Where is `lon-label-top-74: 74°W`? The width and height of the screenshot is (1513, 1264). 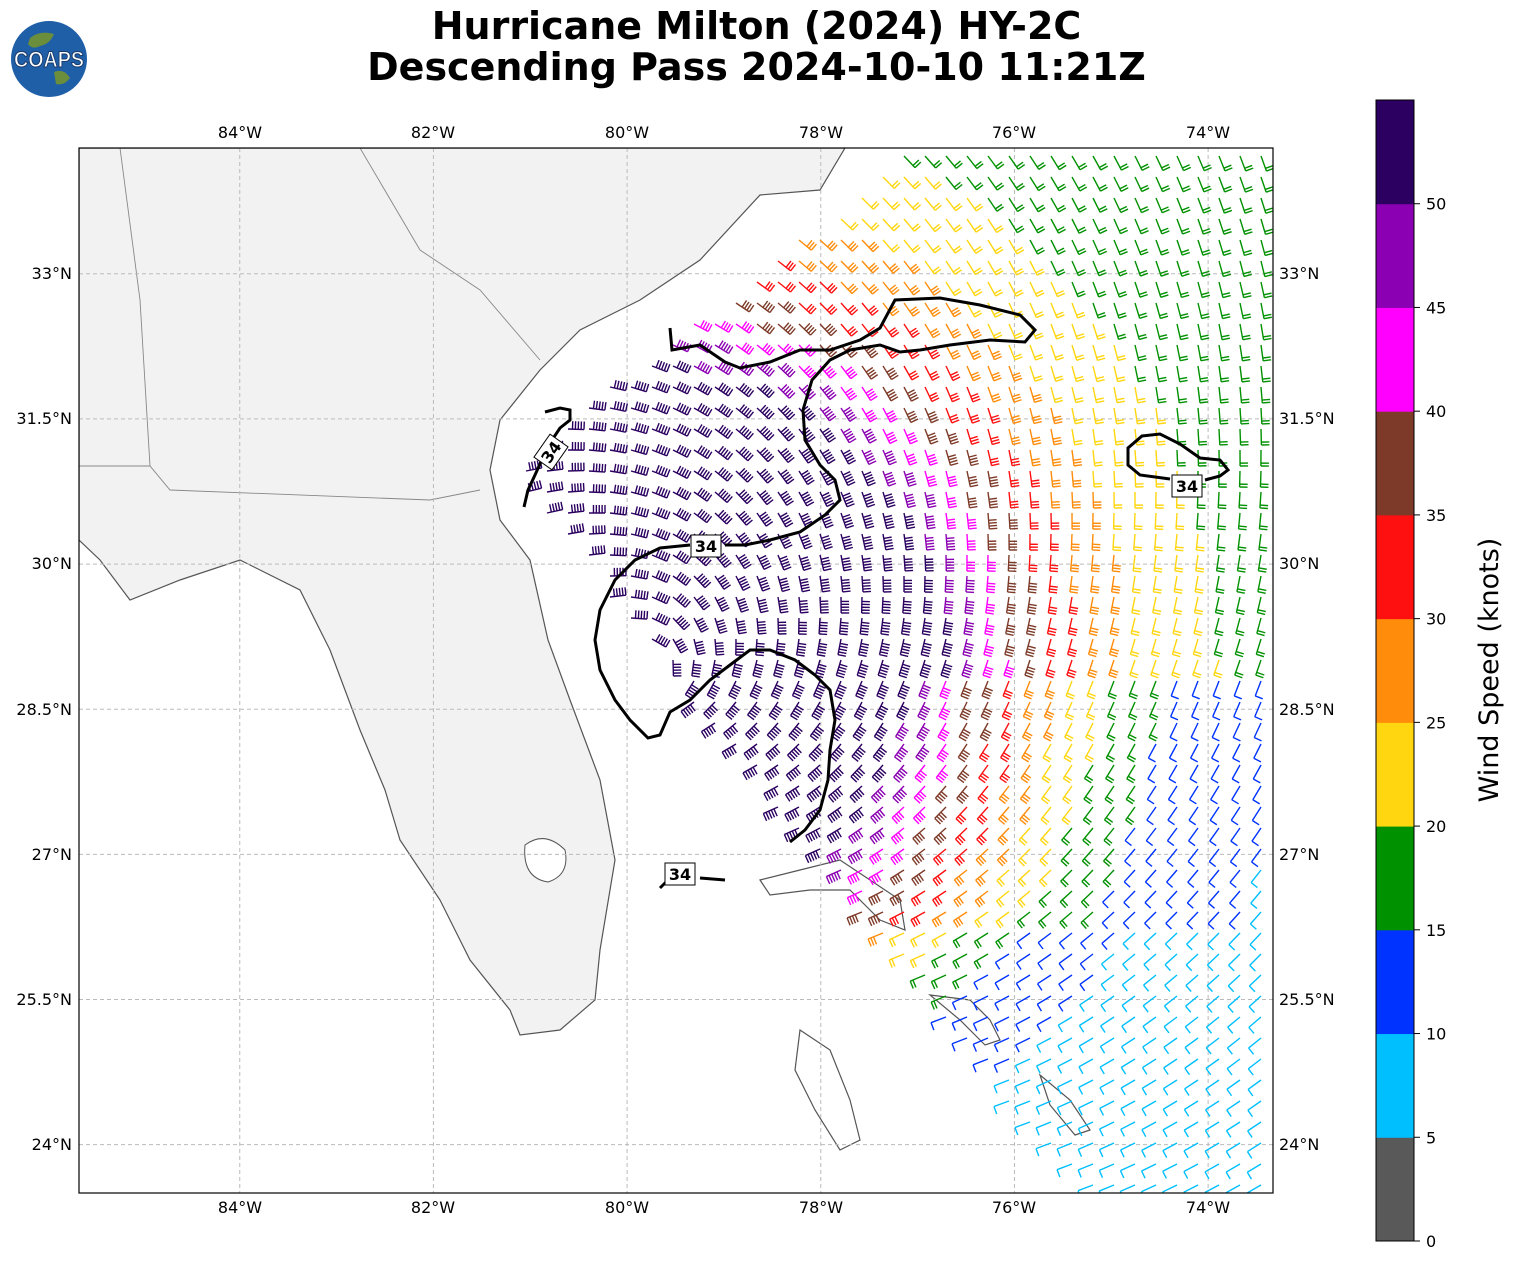
lon-label-top-74: 74°W is located at coordinates (1208, 132).